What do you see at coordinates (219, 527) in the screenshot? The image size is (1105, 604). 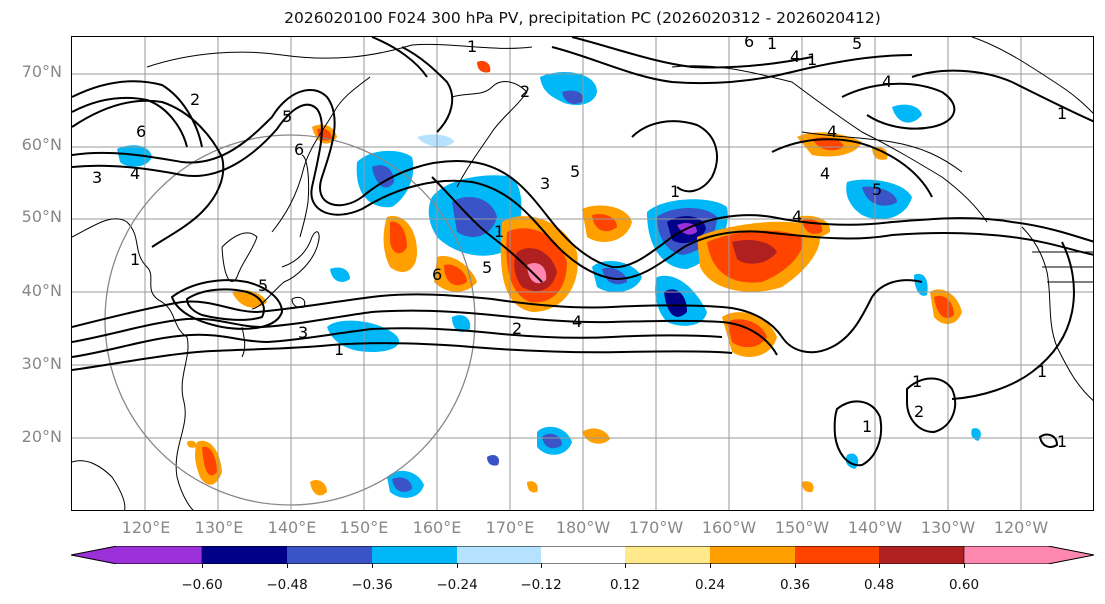 I see `lon-label: 130°E` at bounding box center [219, 527].